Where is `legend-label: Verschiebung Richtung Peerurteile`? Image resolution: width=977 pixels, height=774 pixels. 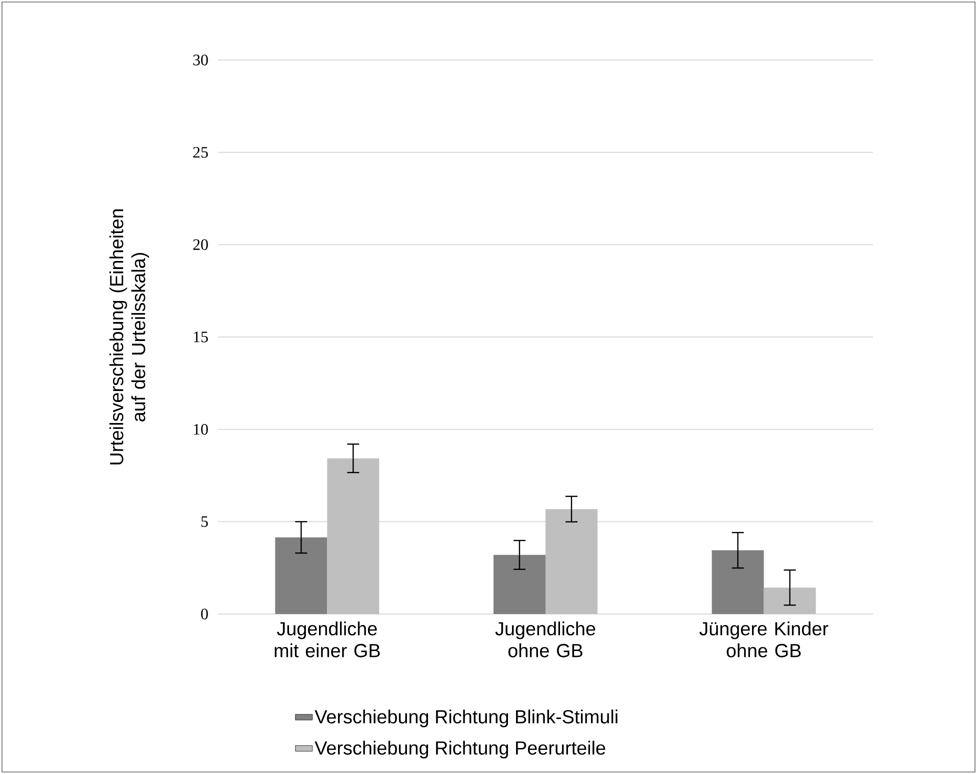 legend-label: Verschiebung Richtung Peerurteile is located at coordinates (460, 749).